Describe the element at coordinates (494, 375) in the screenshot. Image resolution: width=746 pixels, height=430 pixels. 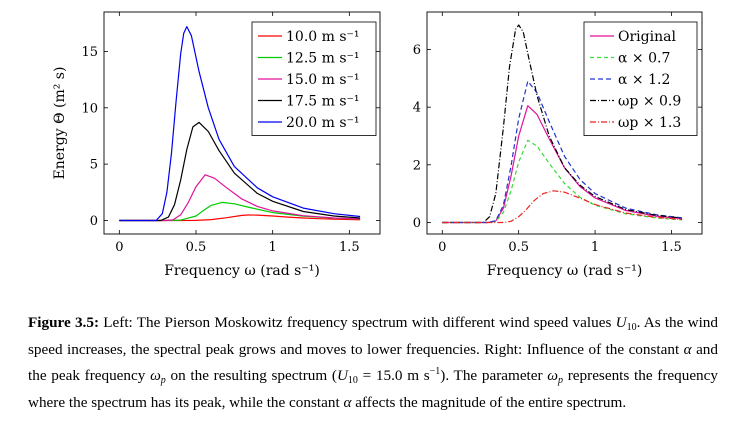
I see `caption-text: ). The parameter` at that location.